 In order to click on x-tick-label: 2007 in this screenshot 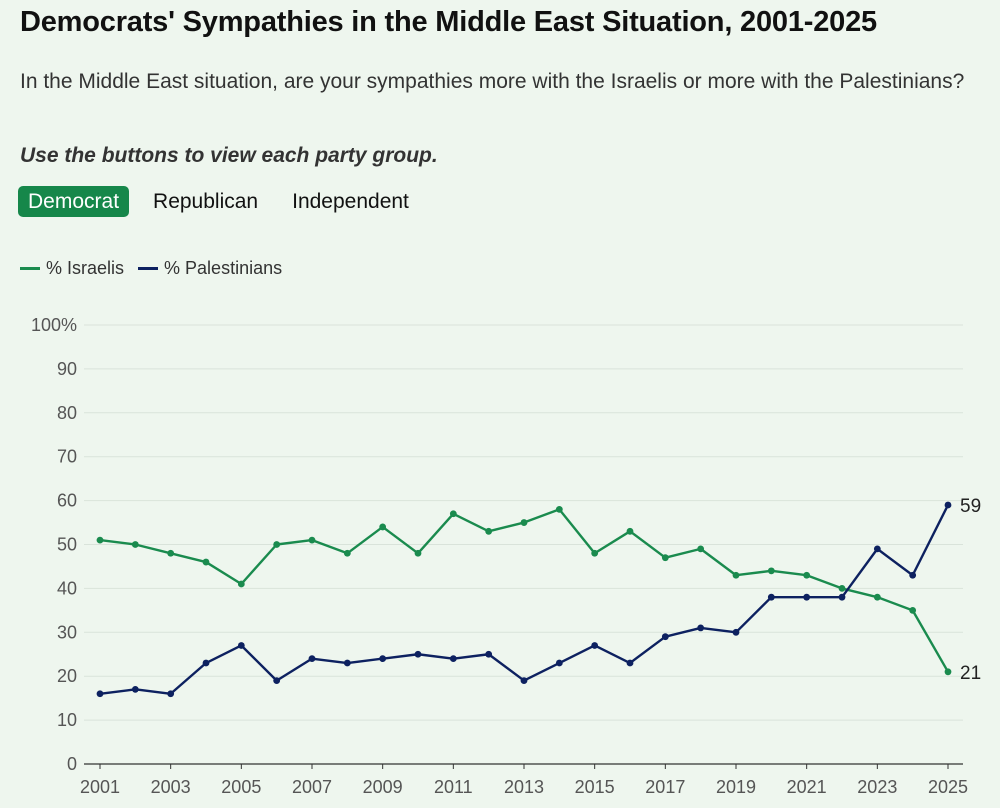, I will do `click(312, 787)`.